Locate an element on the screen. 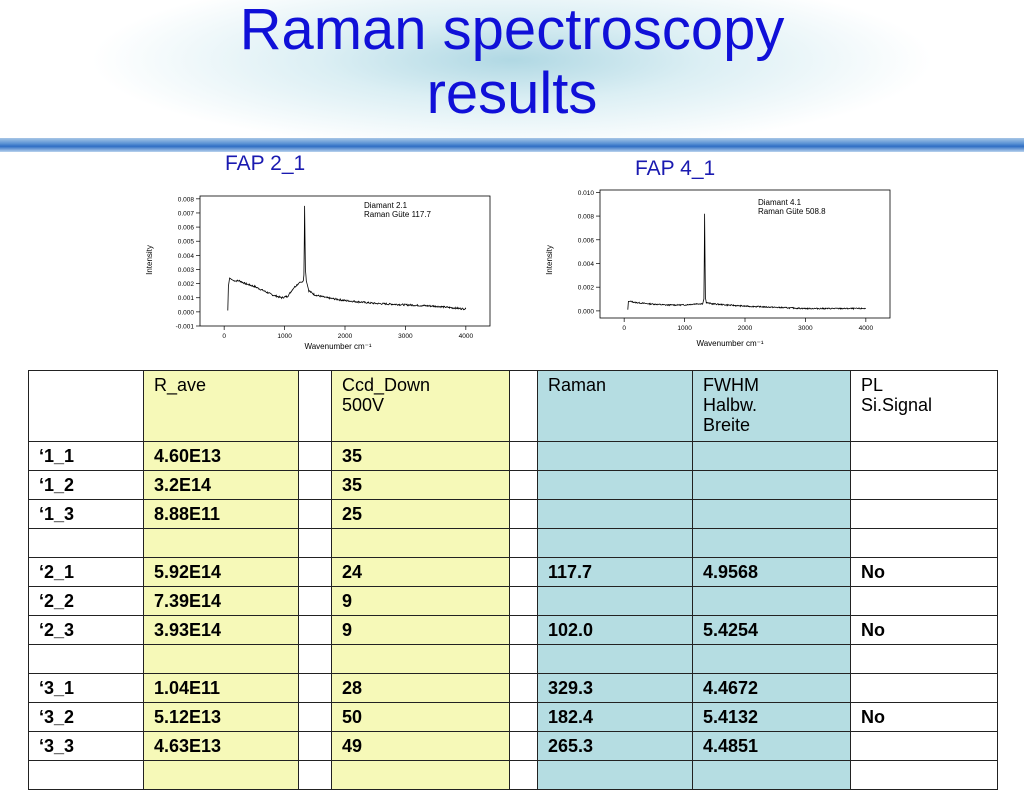 The image size is (1024, 790). table-header-cell: R_ave is located at coordinates (221, 406).